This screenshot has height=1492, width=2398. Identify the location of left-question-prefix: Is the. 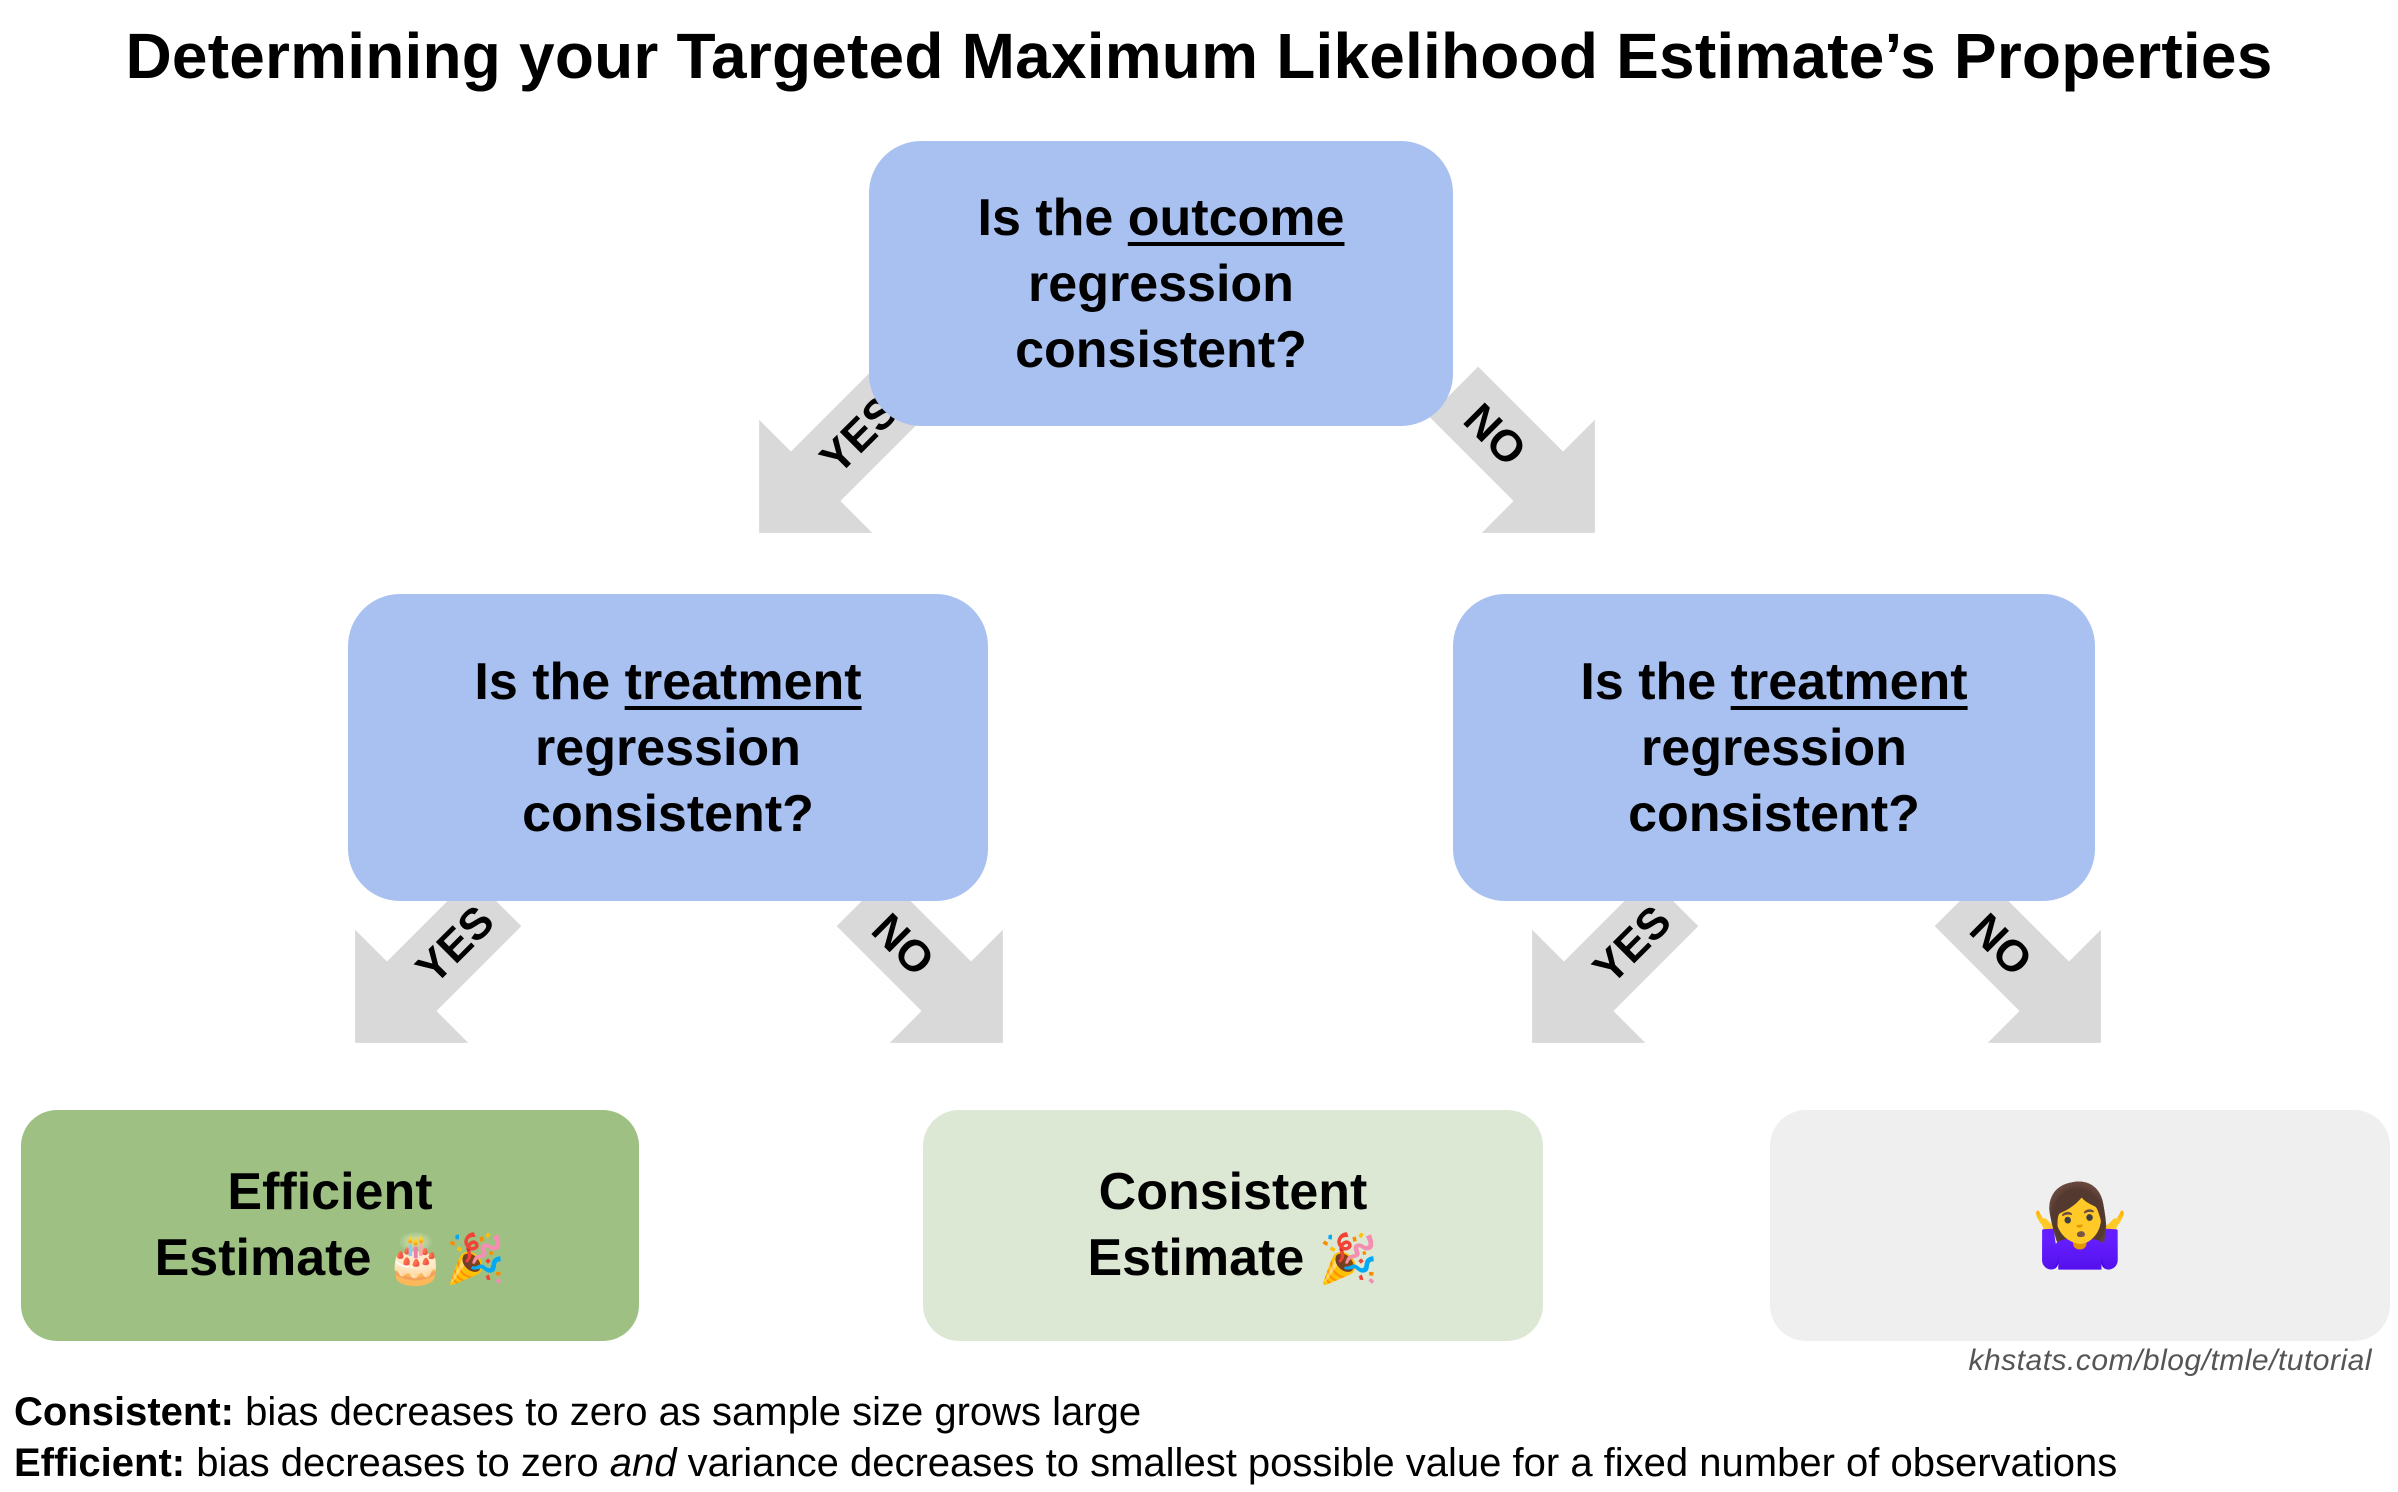
(549, 681).